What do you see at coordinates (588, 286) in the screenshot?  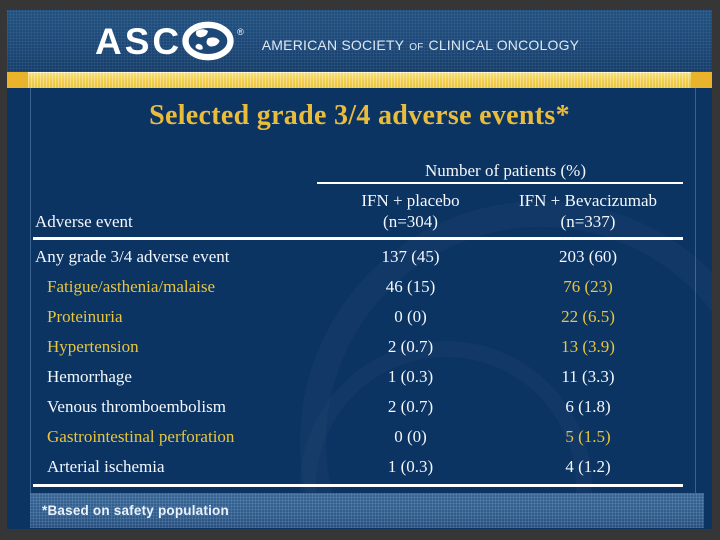 I see `value-bevacizumab: 76 (23)` at bounding box center [588, 286].